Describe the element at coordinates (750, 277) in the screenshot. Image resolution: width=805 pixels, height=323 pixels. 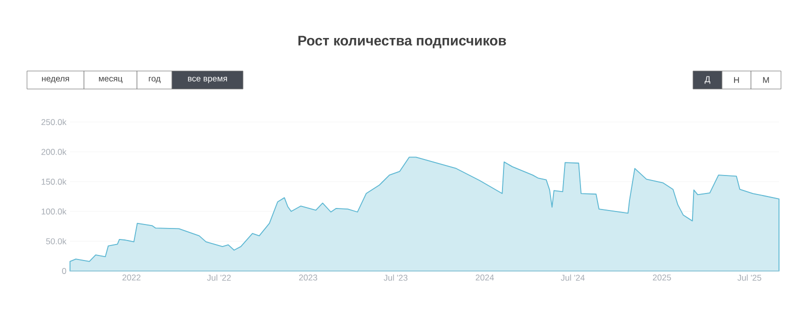
I see `x-tick-label: Jul '25` at that location.